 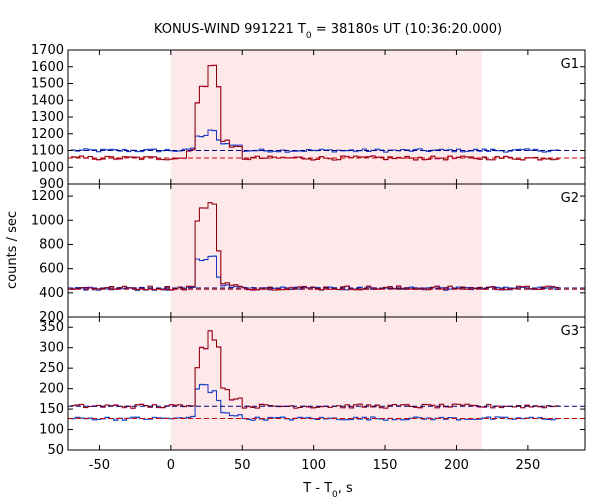 I want to click on chart-title-main: KONUS-WIND 991221 T, so click(x=230, y=29).